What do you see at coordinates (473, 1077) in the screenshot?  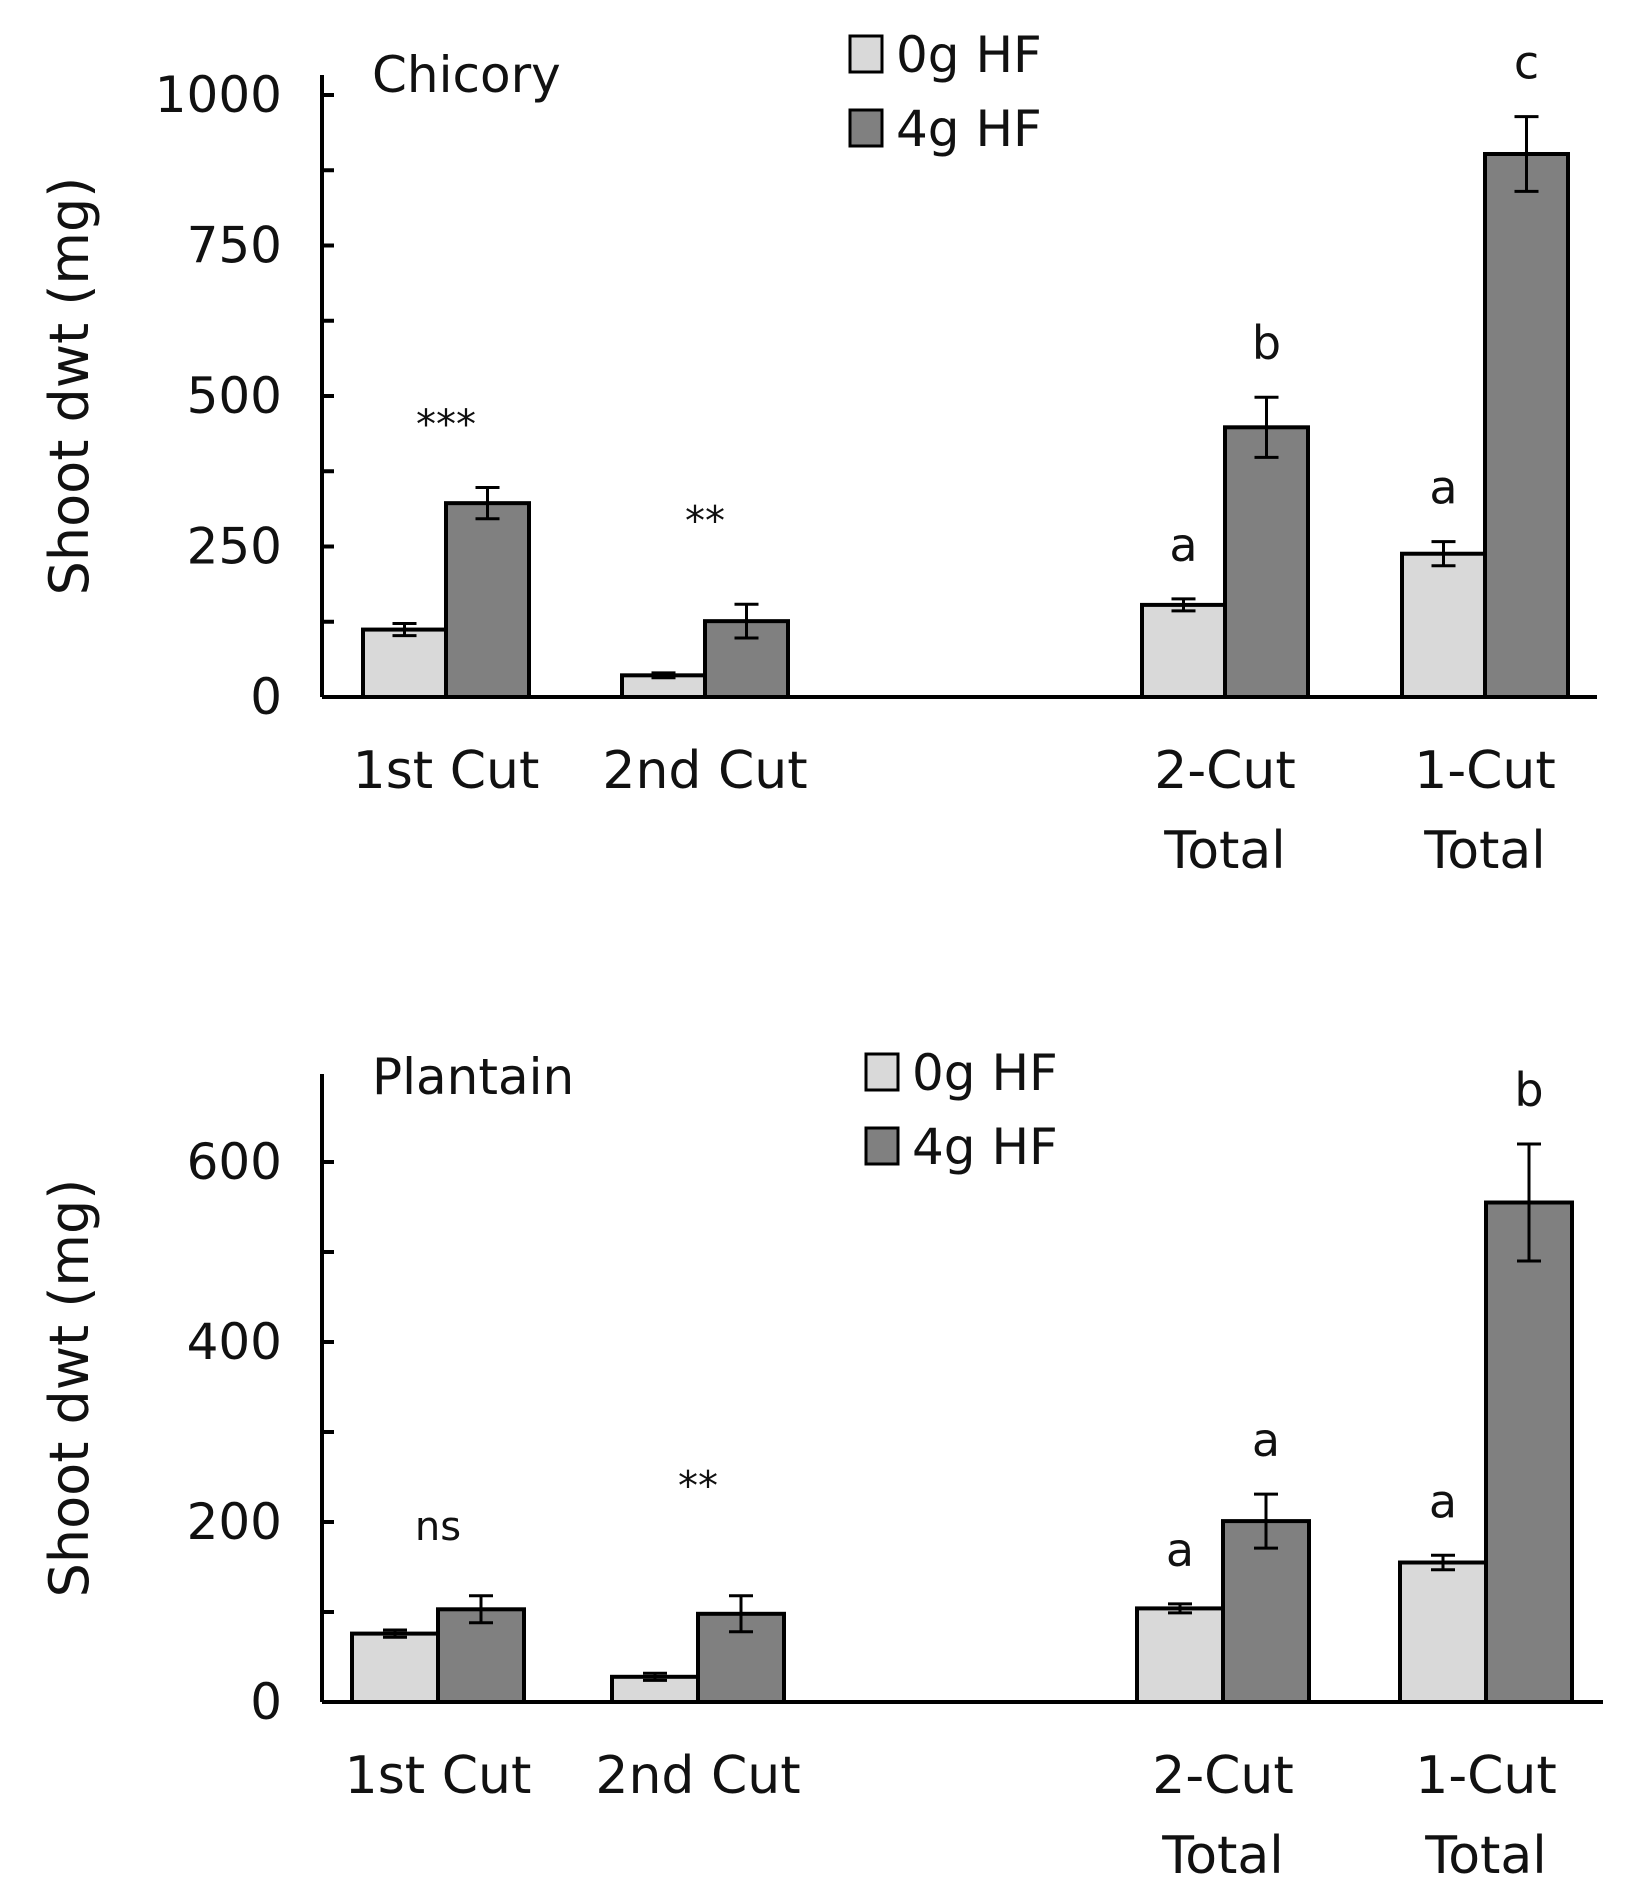 I see `chart-title: Plantain` at bounding box center [473, 1077].